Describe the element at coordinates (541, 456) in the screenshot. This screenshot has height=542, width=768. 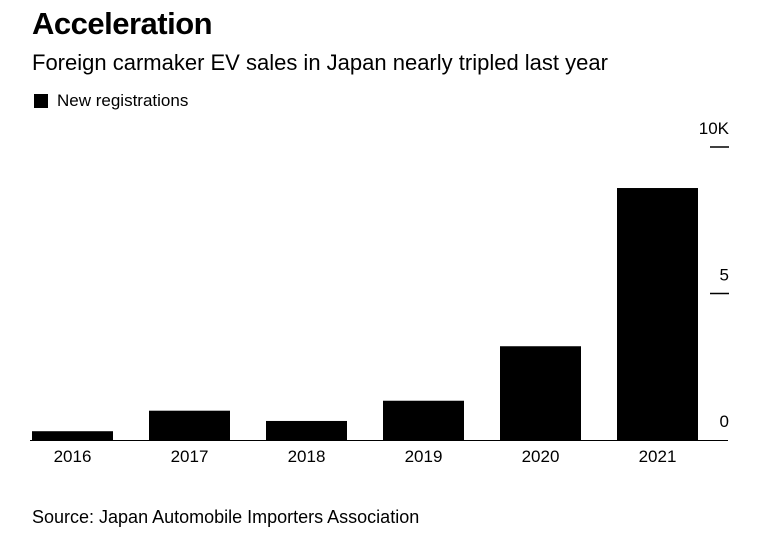
I see `x-tick-label-2020: 2020` at that location.